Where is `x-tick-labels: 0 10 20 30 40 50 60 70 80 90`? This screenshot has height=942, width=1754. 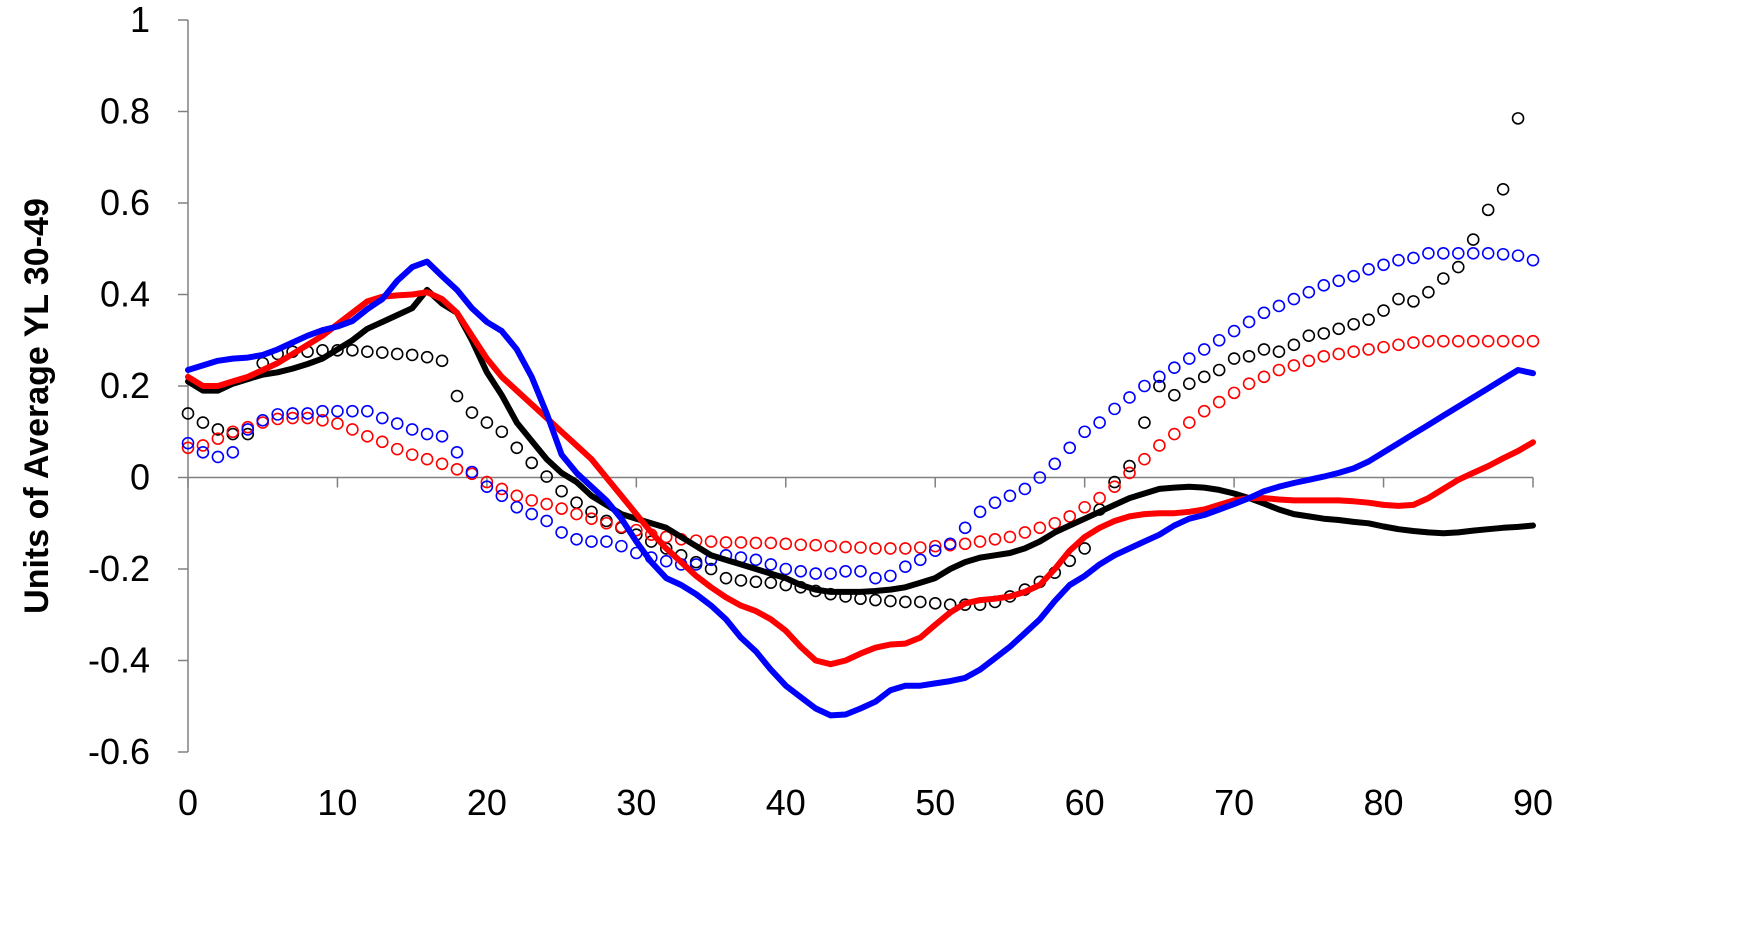
x-tick-labels: 0 10 20 30 40 50 60 70 80 90 is located at coordinates (865, 802).